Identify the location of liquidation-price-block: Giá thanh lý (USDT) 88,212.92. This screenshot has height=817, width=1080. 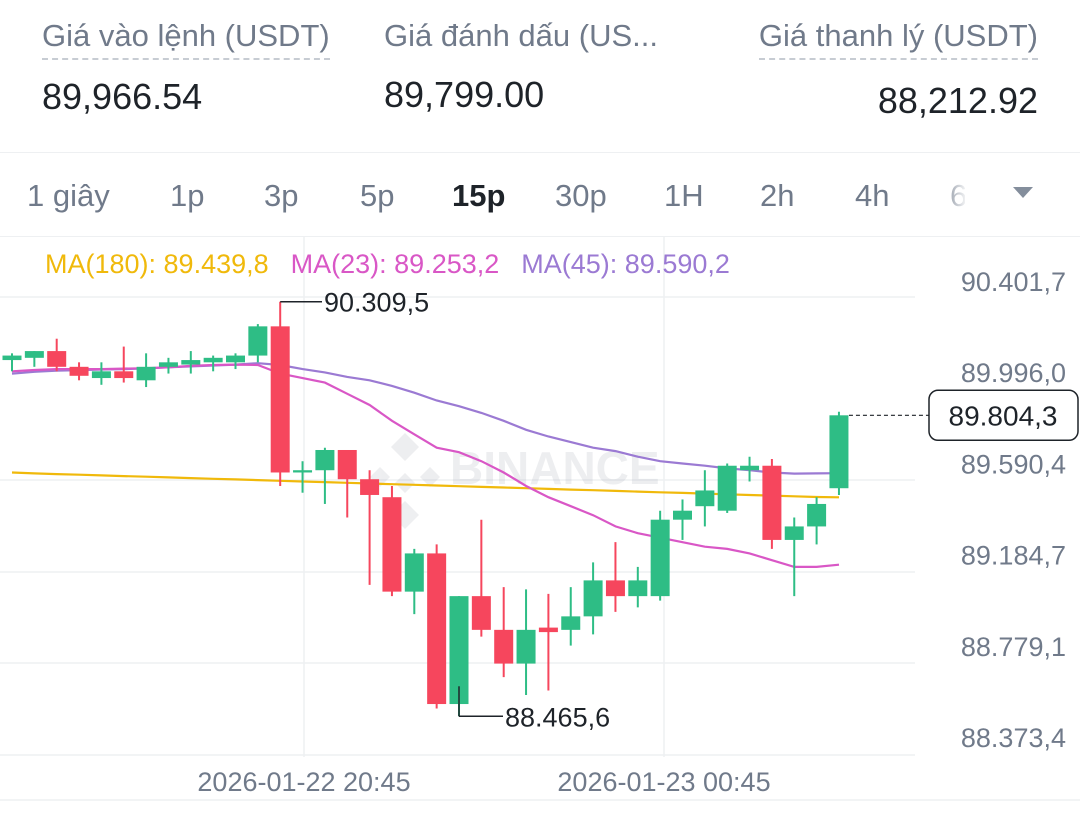
(898, 70).